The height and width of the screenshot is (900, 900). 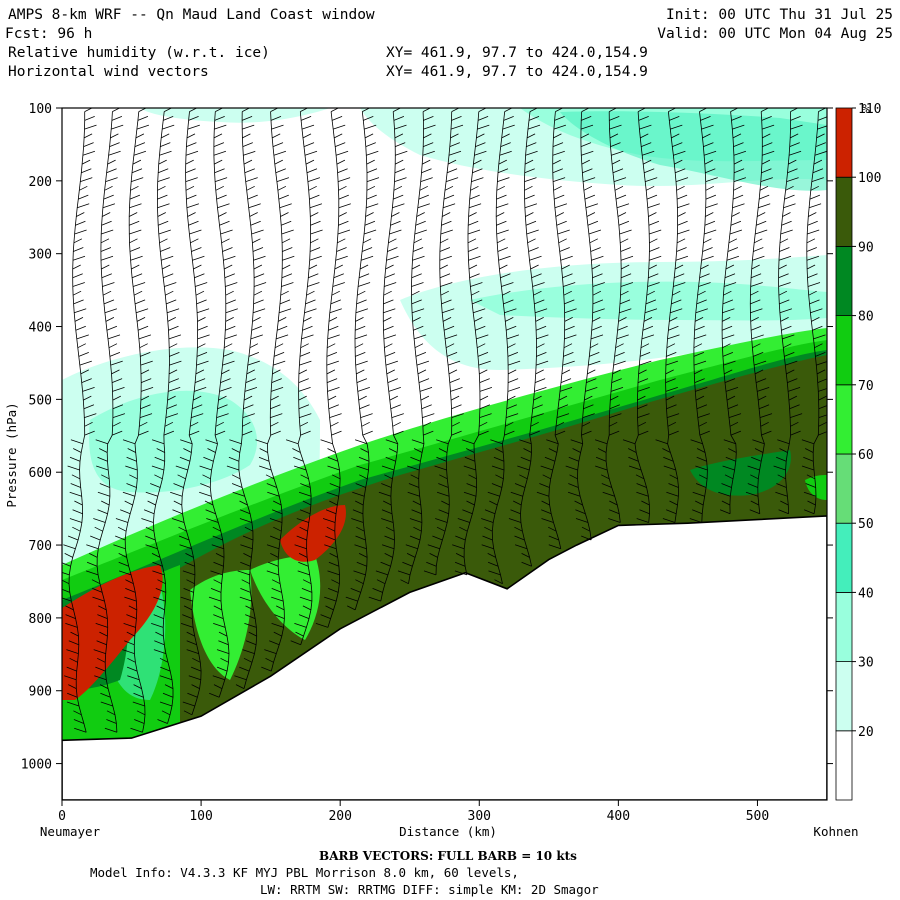 What do you see at coordinates (40, 109) in the screenshot?
I see `y-tick-label: 100` at bounding box center [40, 109].